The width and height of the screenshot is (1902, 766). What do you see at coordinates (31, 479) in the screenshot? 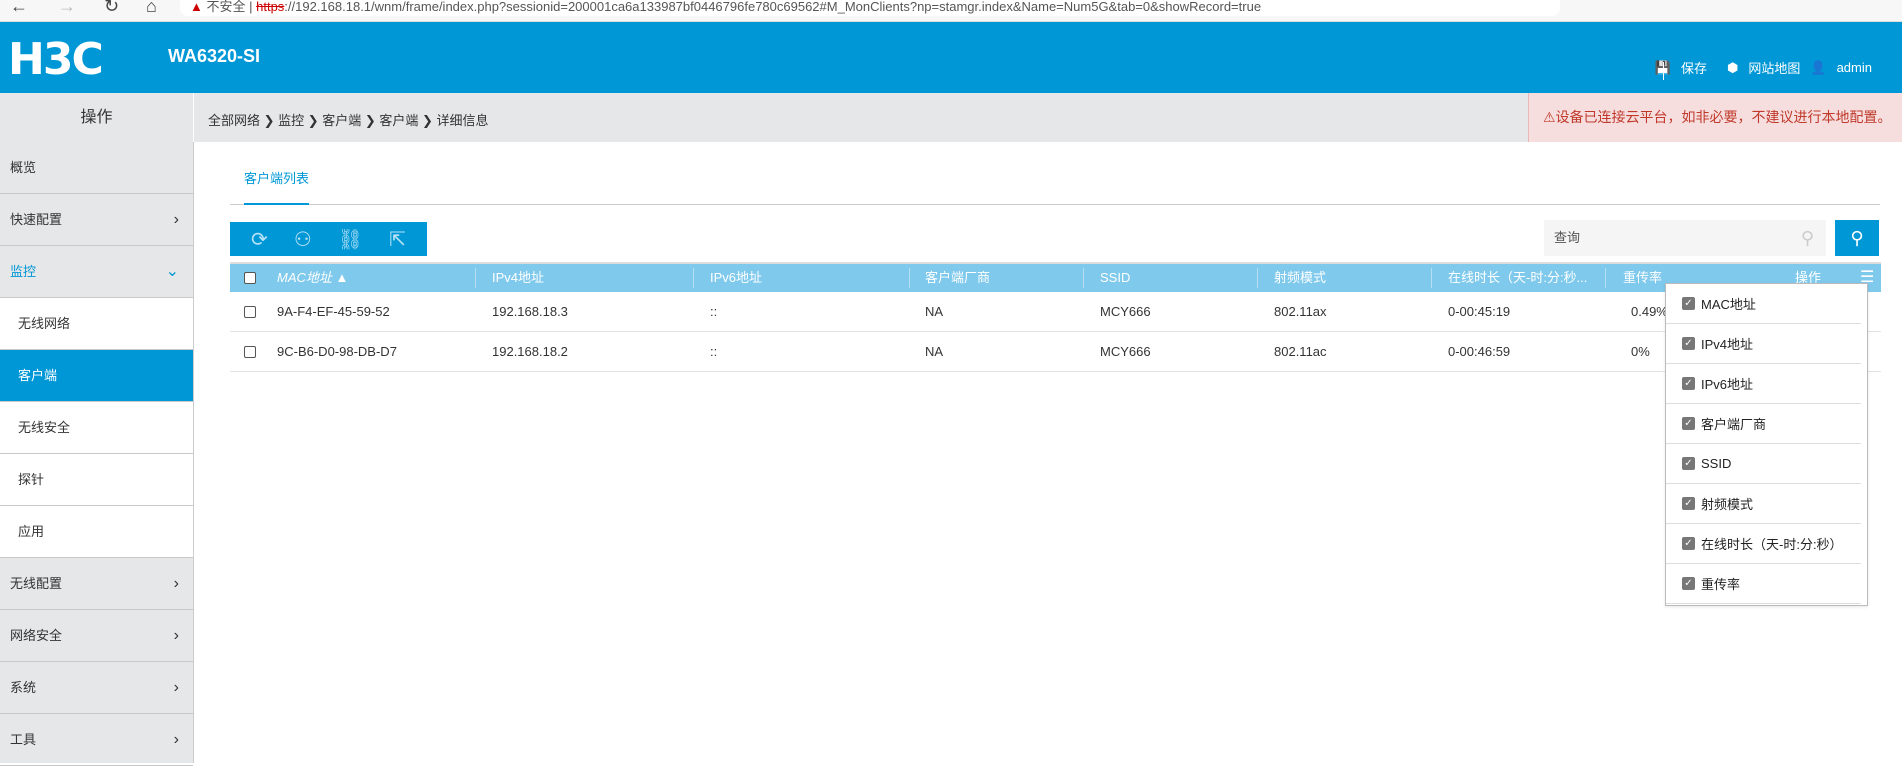
I see `label: 探针` at bounding box center [31, 479].